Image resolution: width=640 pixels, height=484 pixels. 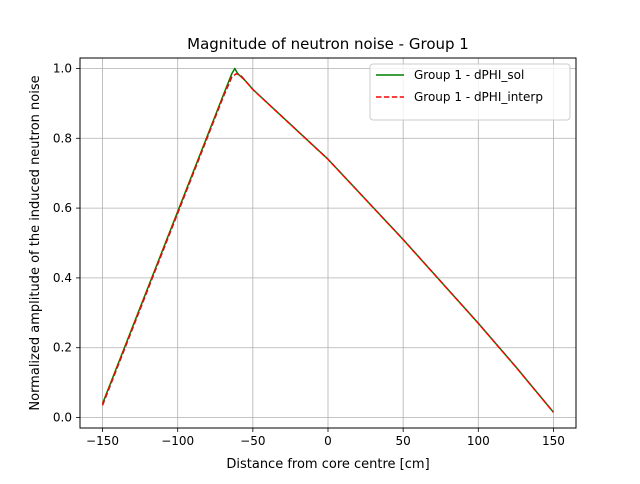 I want to click on x-tick-label: −50, so click(x=252, y=441).